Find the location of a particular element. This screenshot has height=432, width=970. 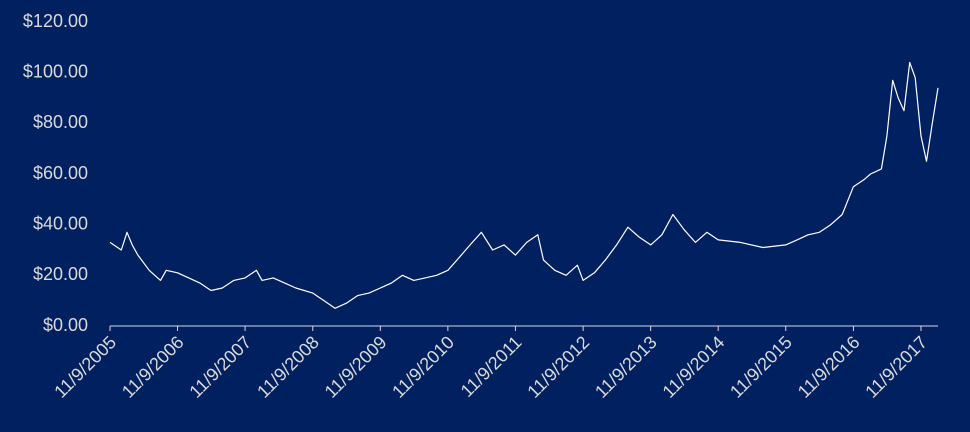

y-tick-label: $40.00 is located at coordinates (60, 223).